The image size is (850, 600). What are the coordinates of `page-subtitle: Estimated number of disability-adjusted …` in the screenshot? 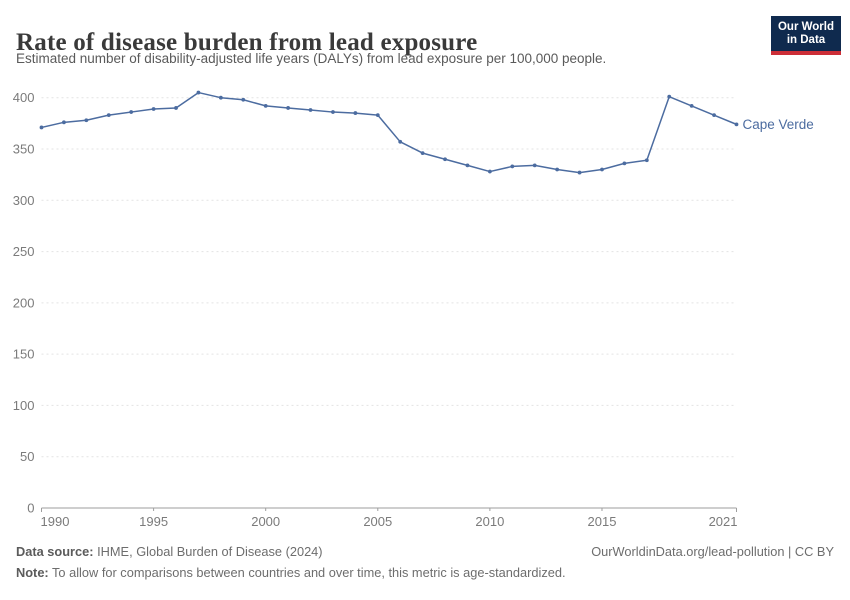 It's located at (311, 58).